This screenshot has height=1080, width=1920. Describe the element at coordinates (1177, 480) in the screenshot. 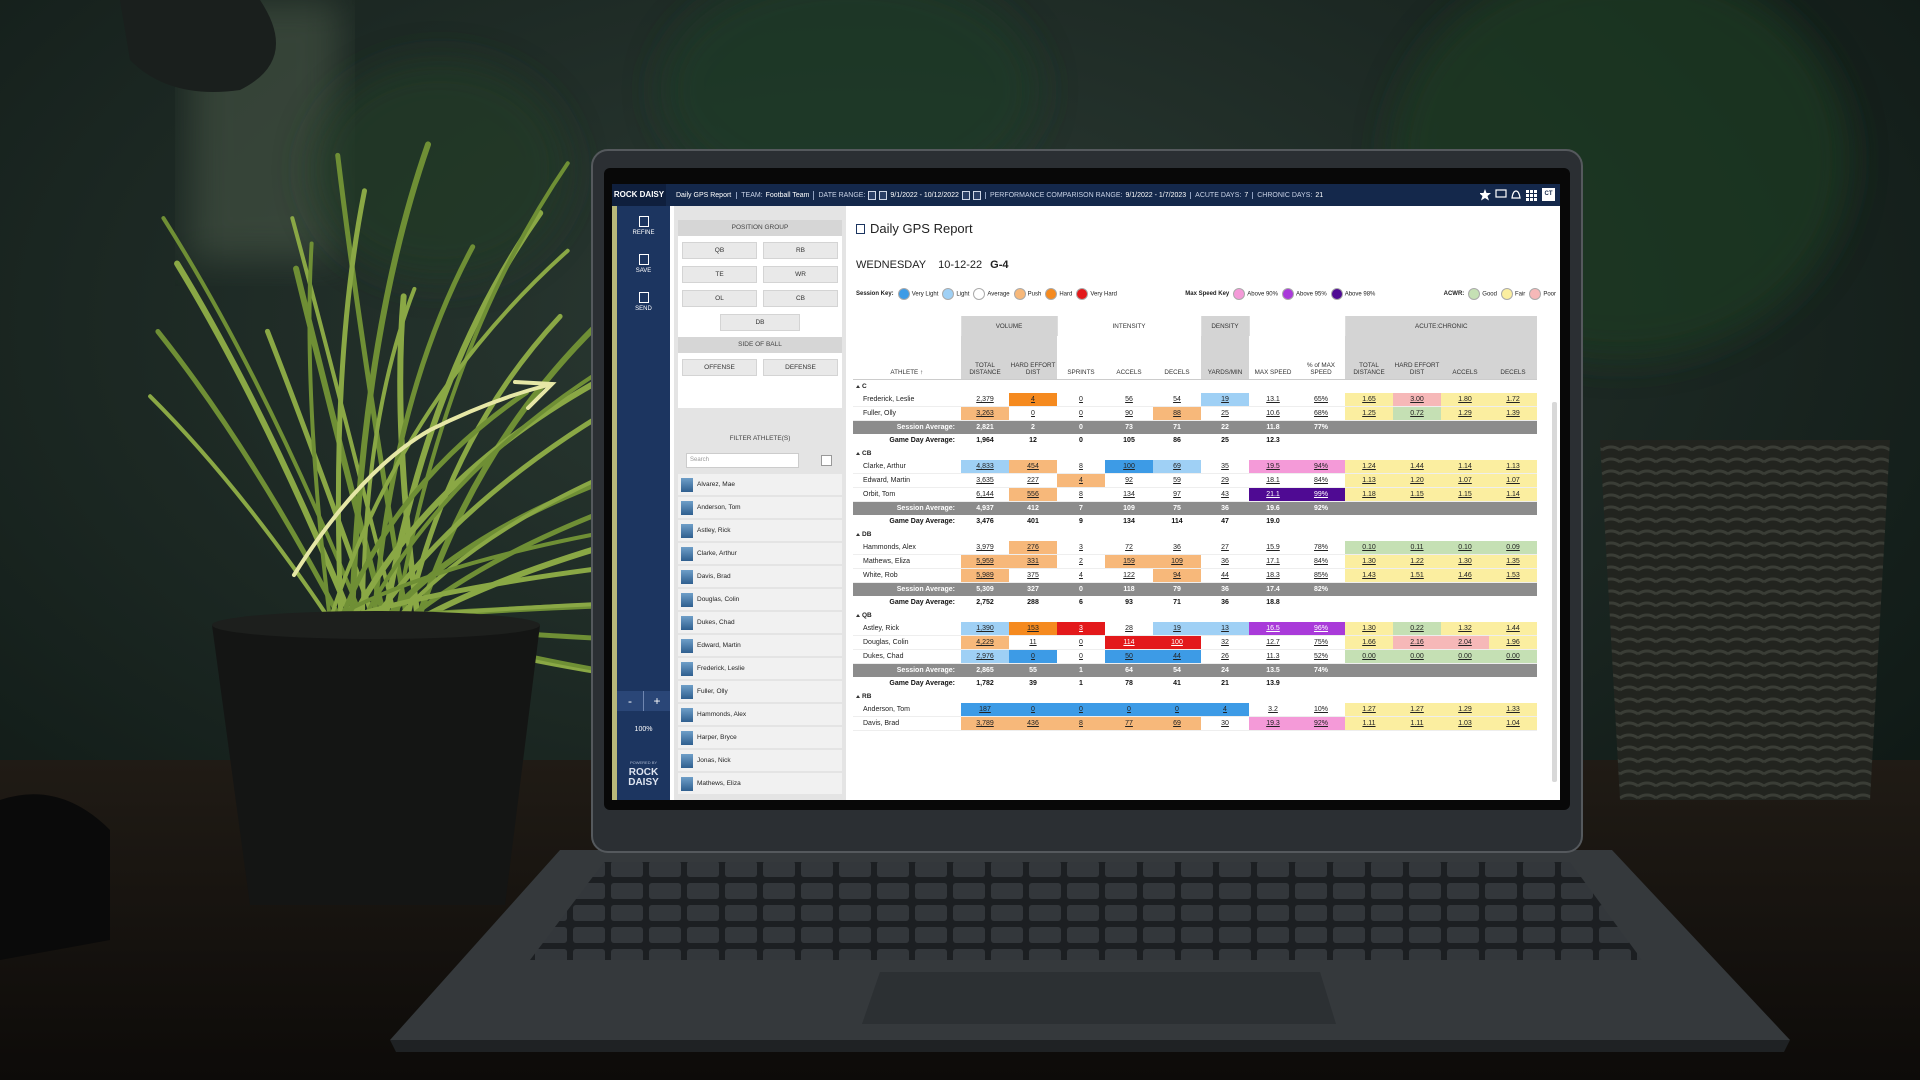

I see `metric-cell: 59` at that location.